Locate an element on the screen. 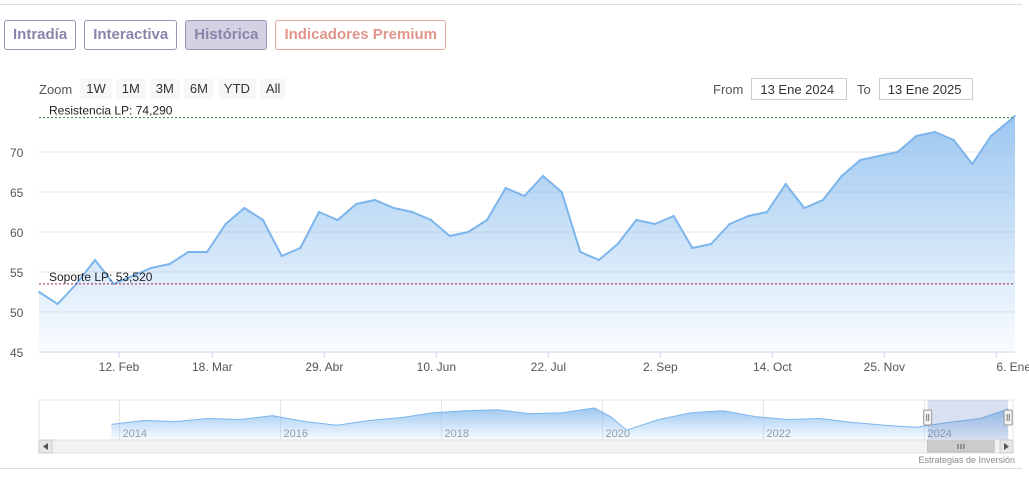  x-tick-label: 10. Jun is located at coordinates (436, 367).